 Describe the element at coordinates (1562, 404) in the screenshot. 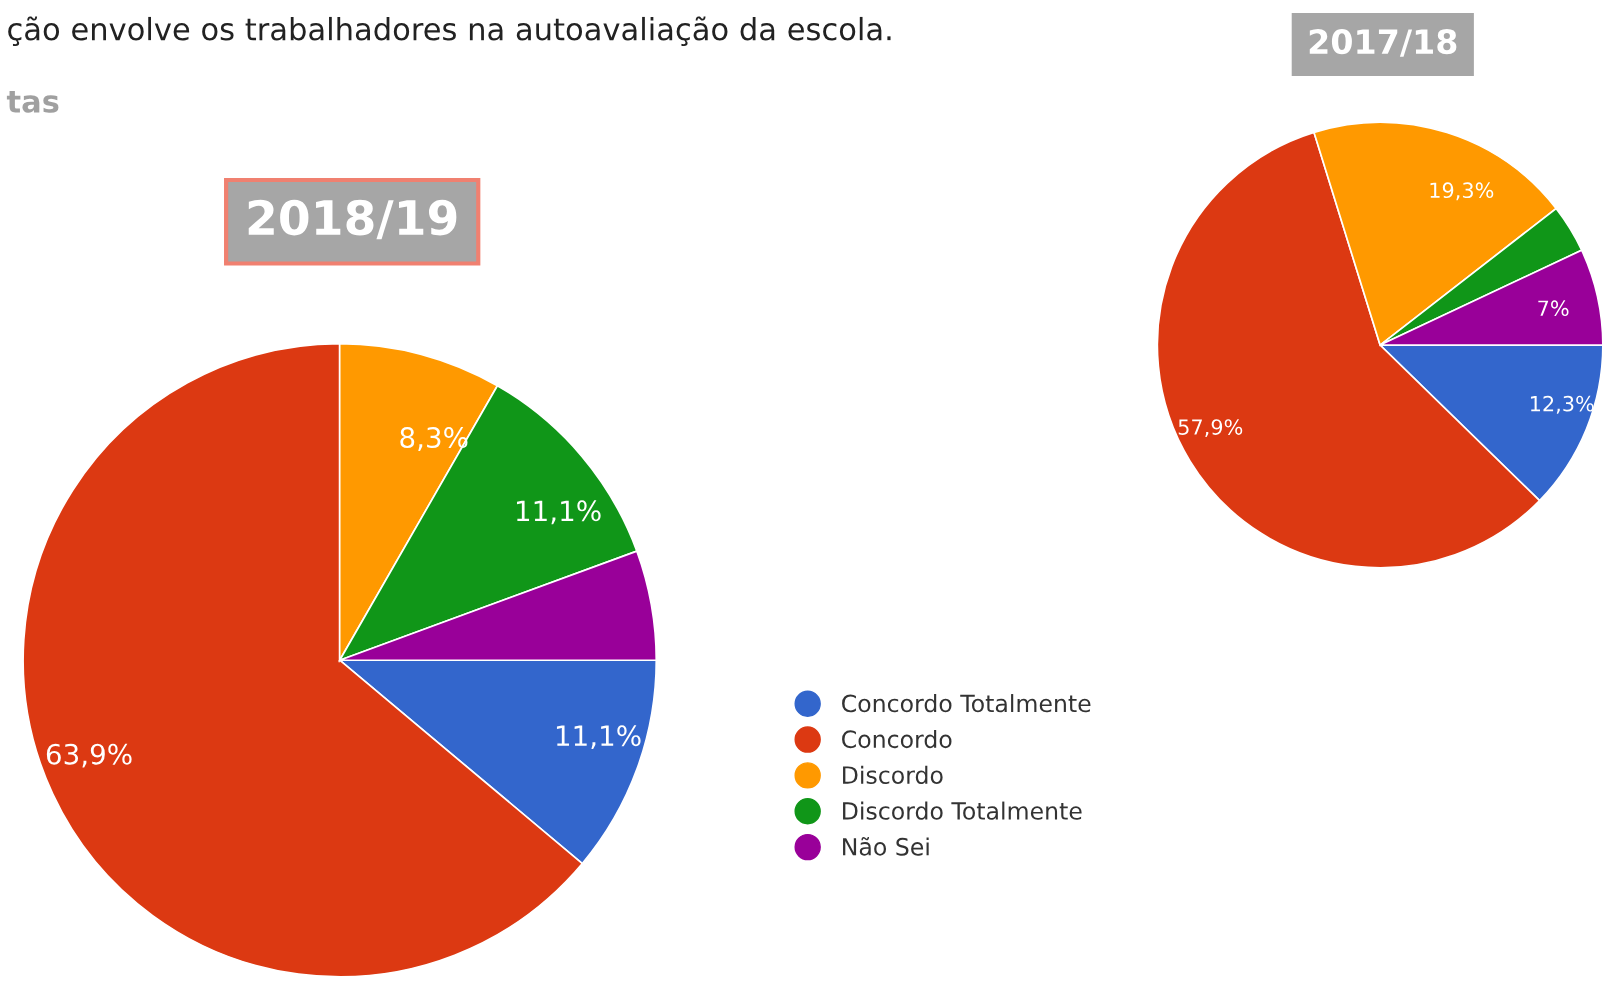

I see `data-label: 12,3%` at that location.